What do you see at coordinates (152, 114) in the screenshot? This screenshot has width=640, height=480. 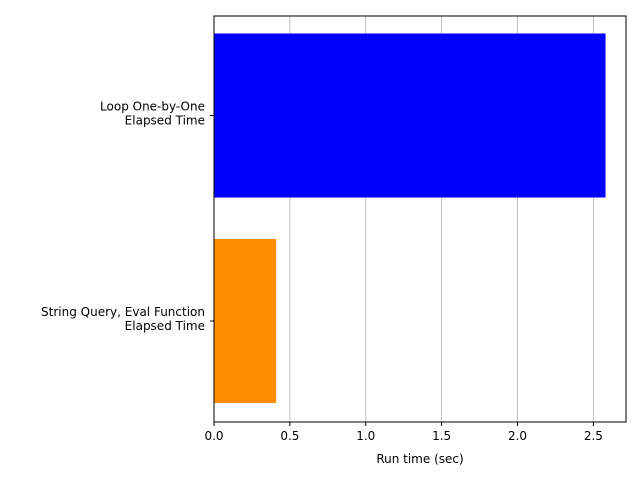 I see `y-tick-label: Loop One-by-One Elapsed Time` at bounding box center [152, 114].